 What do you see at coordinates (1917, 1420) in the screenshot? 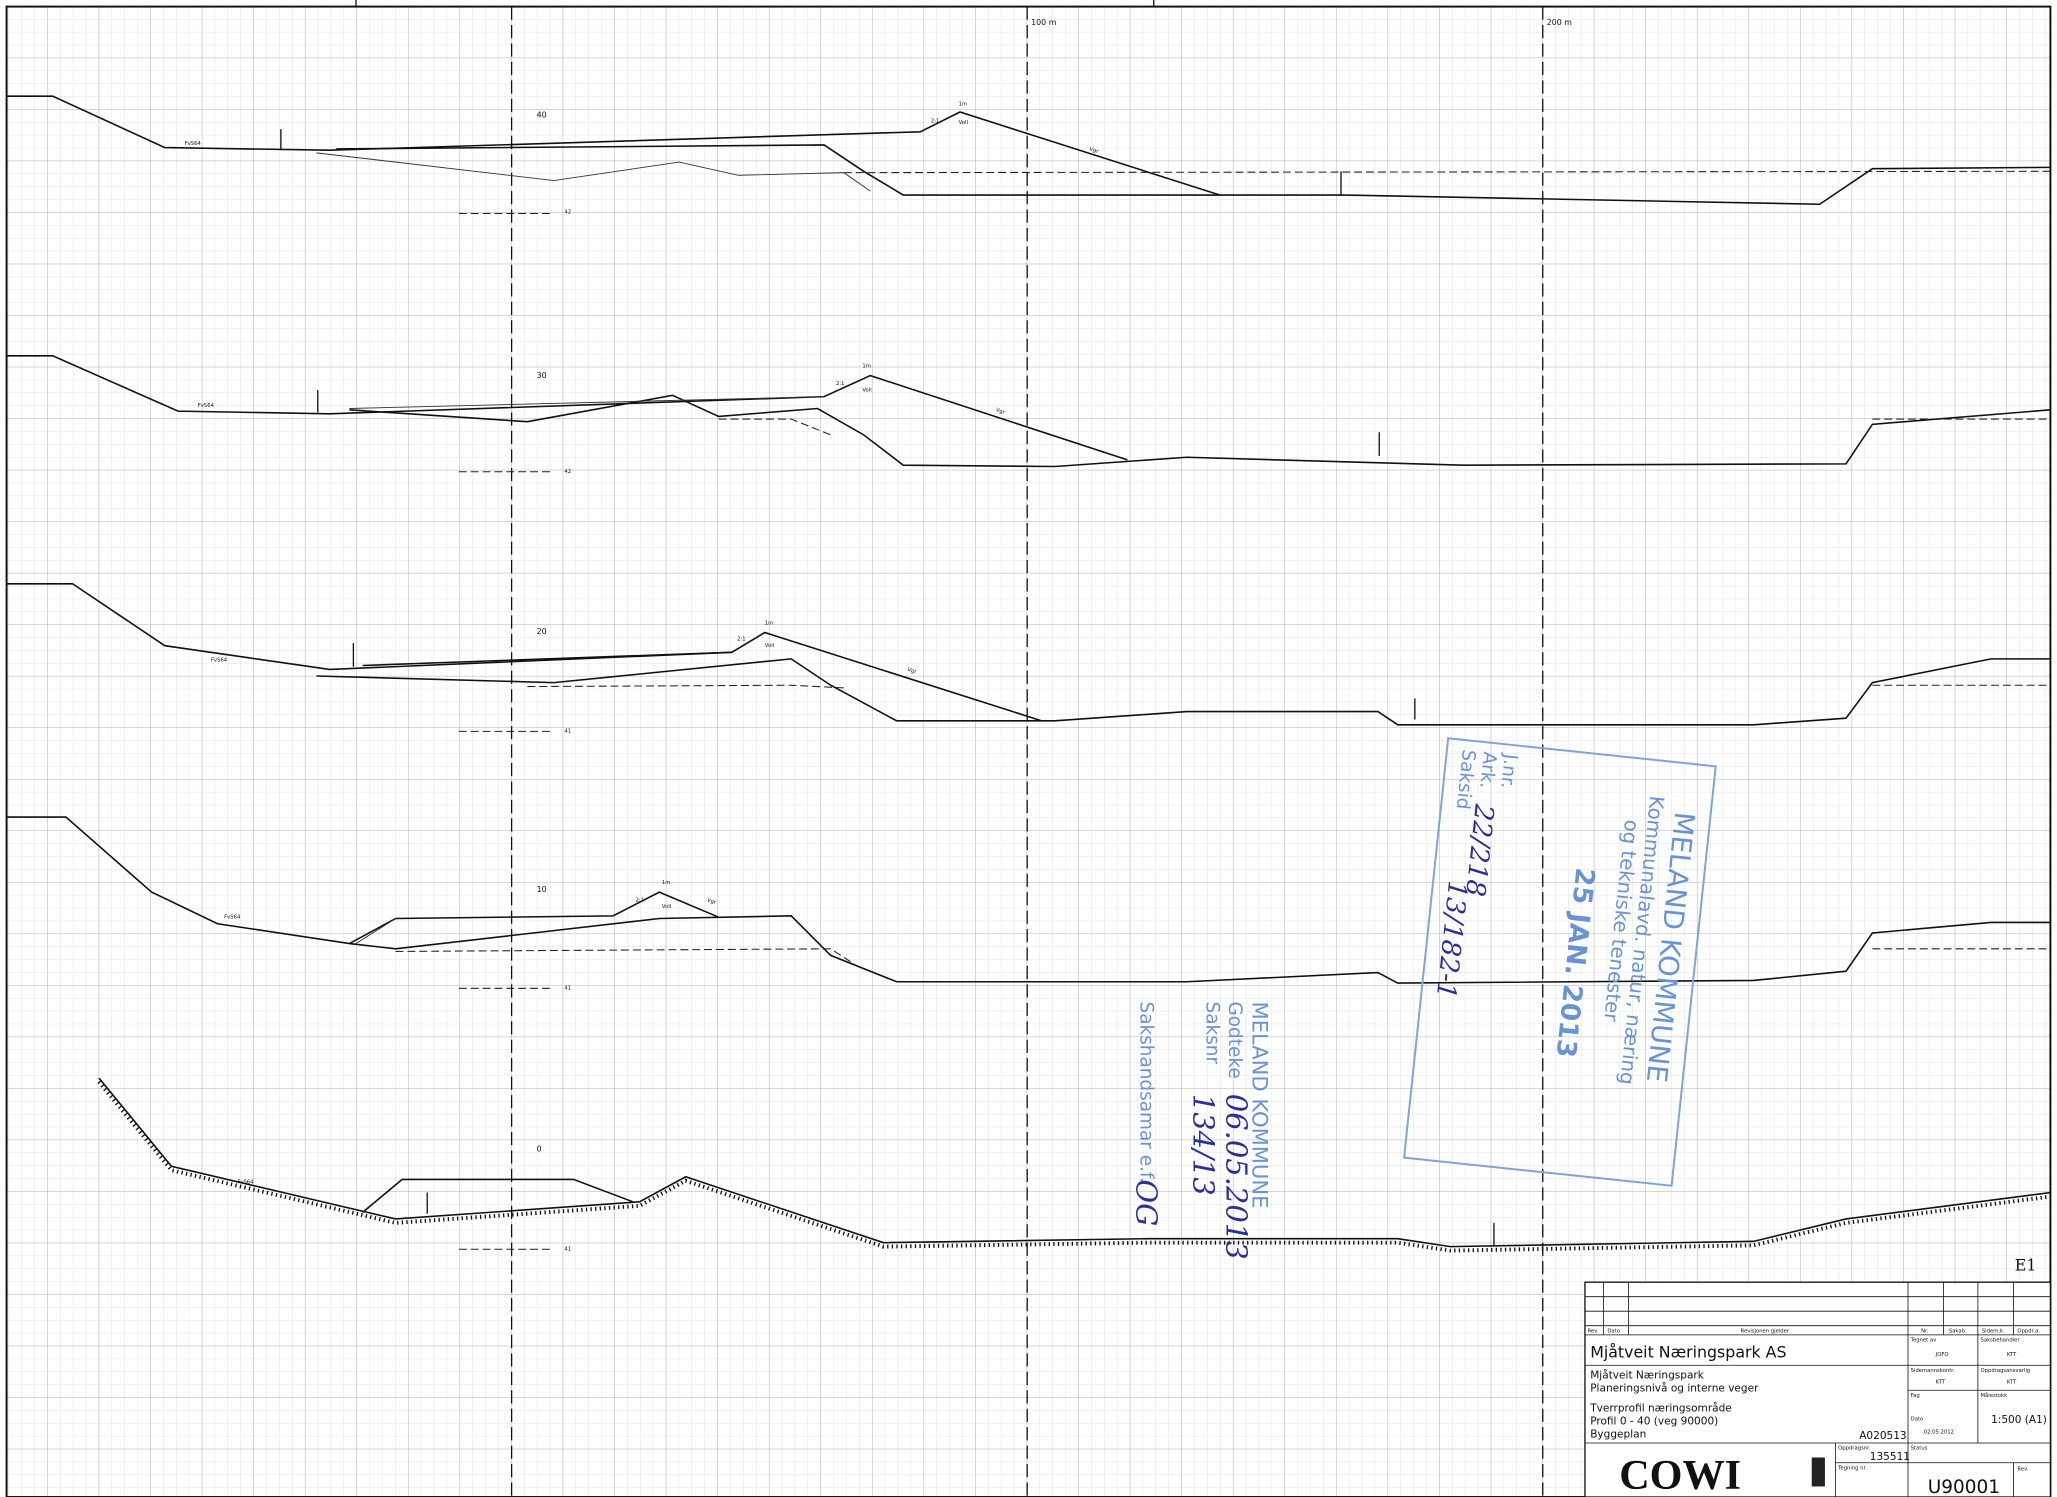
I see `tb-label: Dato` at bounding box center [1917, 1420].